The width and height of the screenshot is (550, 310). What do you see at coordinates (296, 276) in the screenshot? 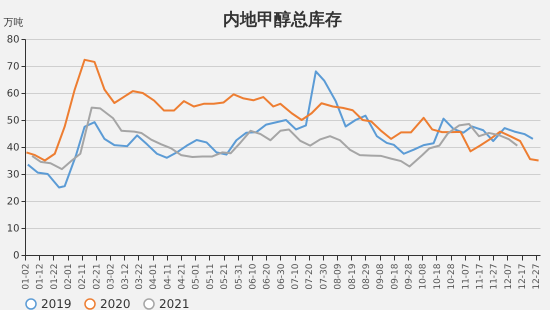
I see `x-tick-label: 07-10` at bounding box center [296, 276].